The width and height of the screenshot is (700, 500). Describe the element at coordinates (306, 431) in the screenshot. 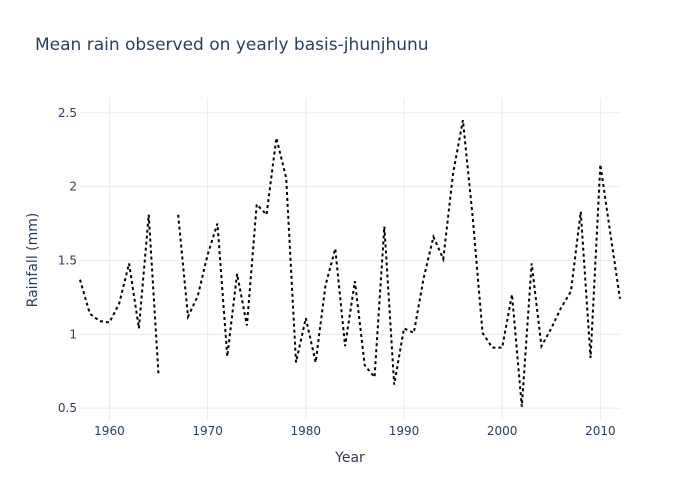

I see `x-tick-label-1980: 1980` at that location.